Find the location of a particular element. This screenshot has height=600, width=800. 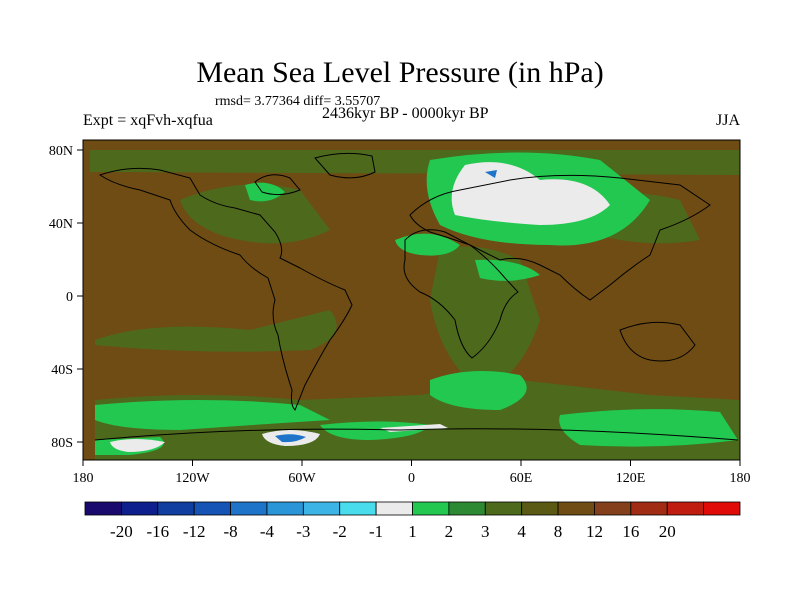

colorbar-label: 16 is located at coordinates (630, 531).